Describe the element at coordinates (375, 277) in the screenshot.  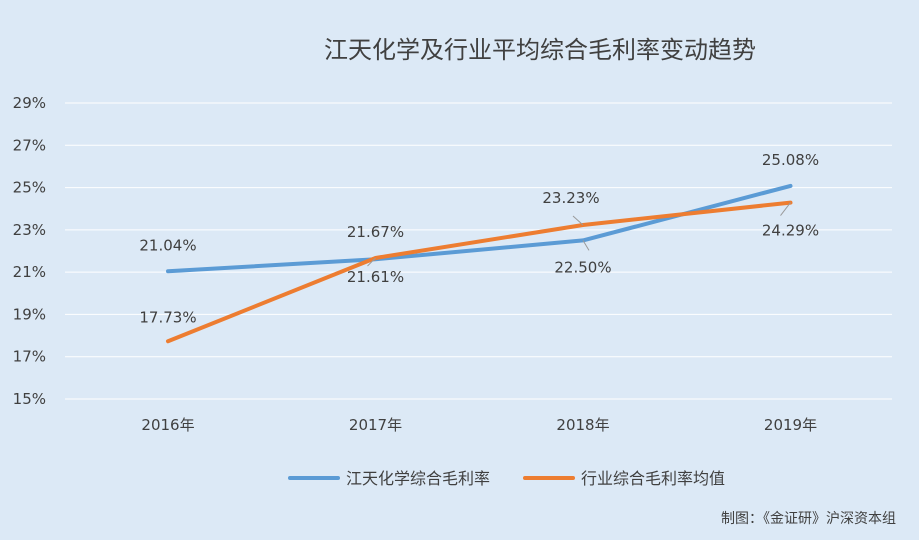
I see `data-label: 21.61%` at that location.